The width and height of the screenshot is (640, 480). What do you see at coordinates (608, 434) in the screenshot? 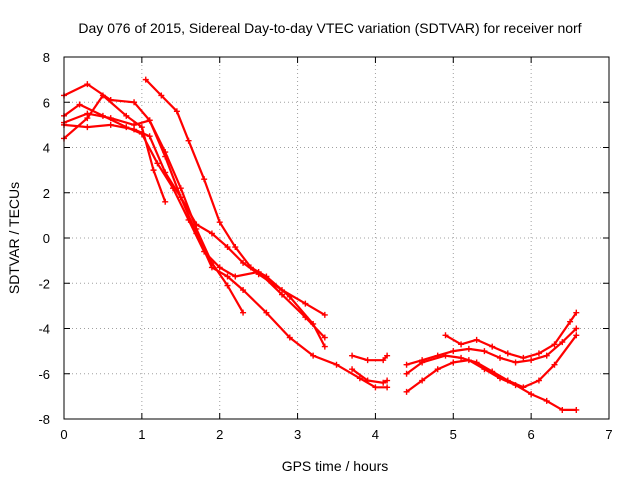
I see `x-tick-label: 7` at bounding box center [608, 434].